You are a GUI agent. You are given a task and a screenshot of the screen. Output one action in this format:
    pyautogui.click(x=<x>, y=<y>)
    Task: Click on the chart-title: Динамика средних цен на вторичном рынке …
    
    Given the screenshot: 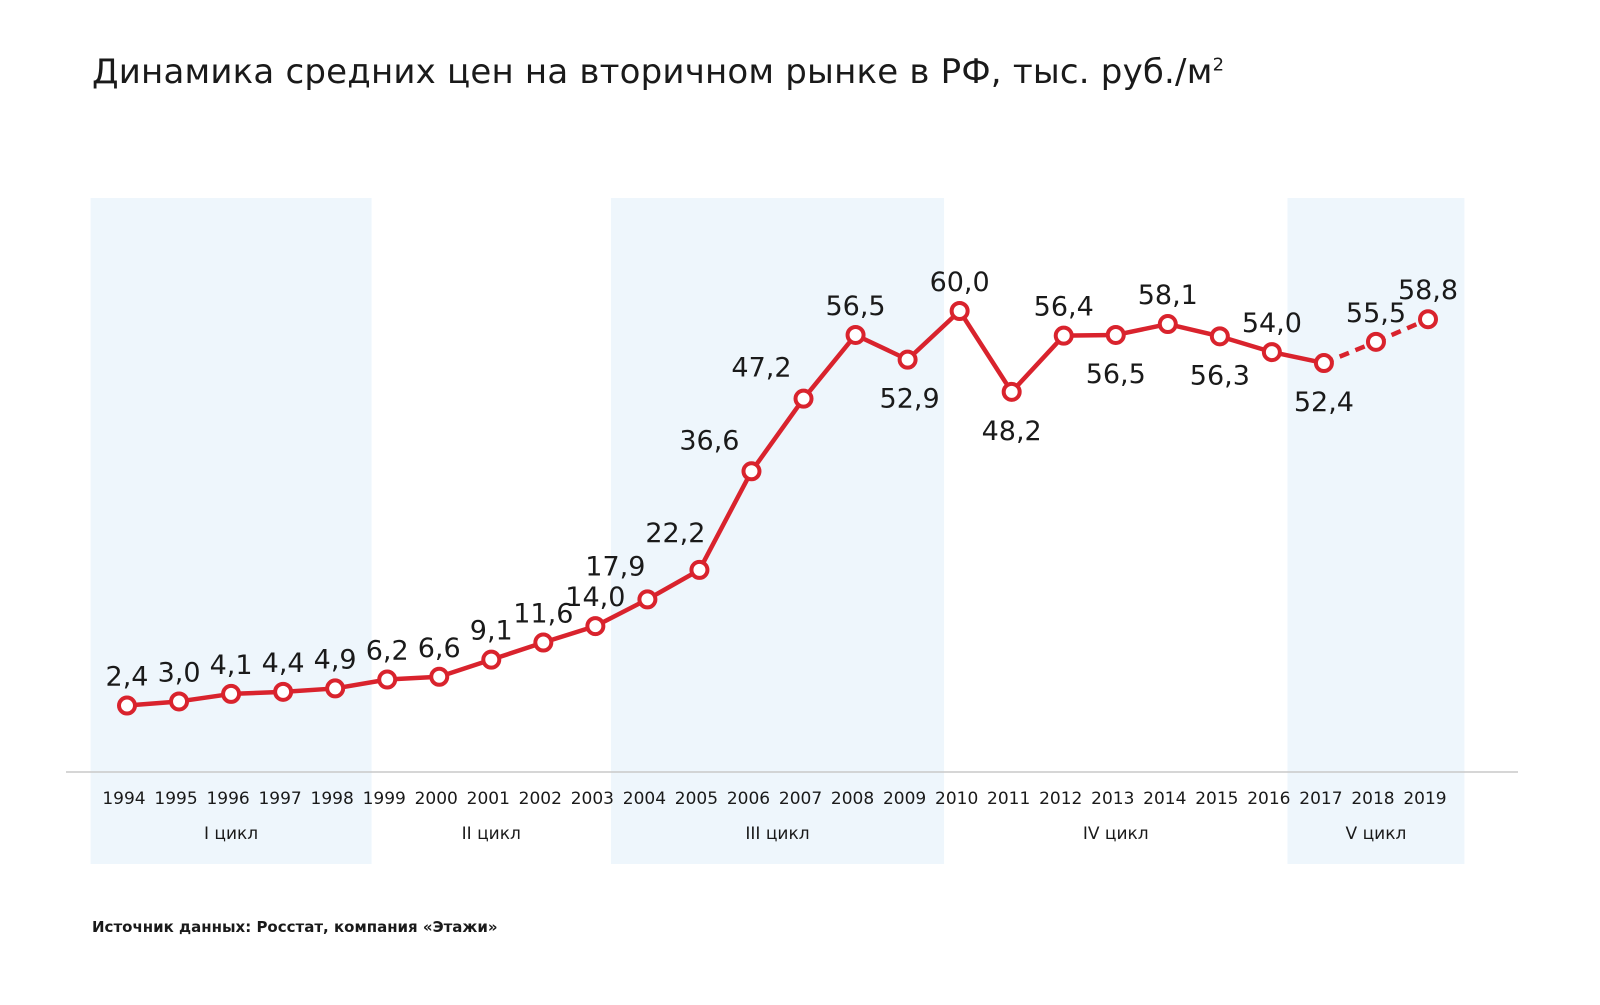 What is the action you would take?
    pyautogui.click(x=658, y=72)
    